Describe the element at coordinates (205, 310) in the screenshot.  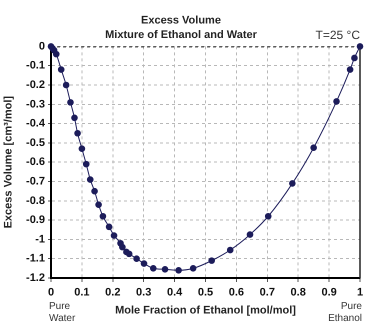
I see `x-axis-title: Mole Fraction of Ethanol [mol/mol]` at that location.